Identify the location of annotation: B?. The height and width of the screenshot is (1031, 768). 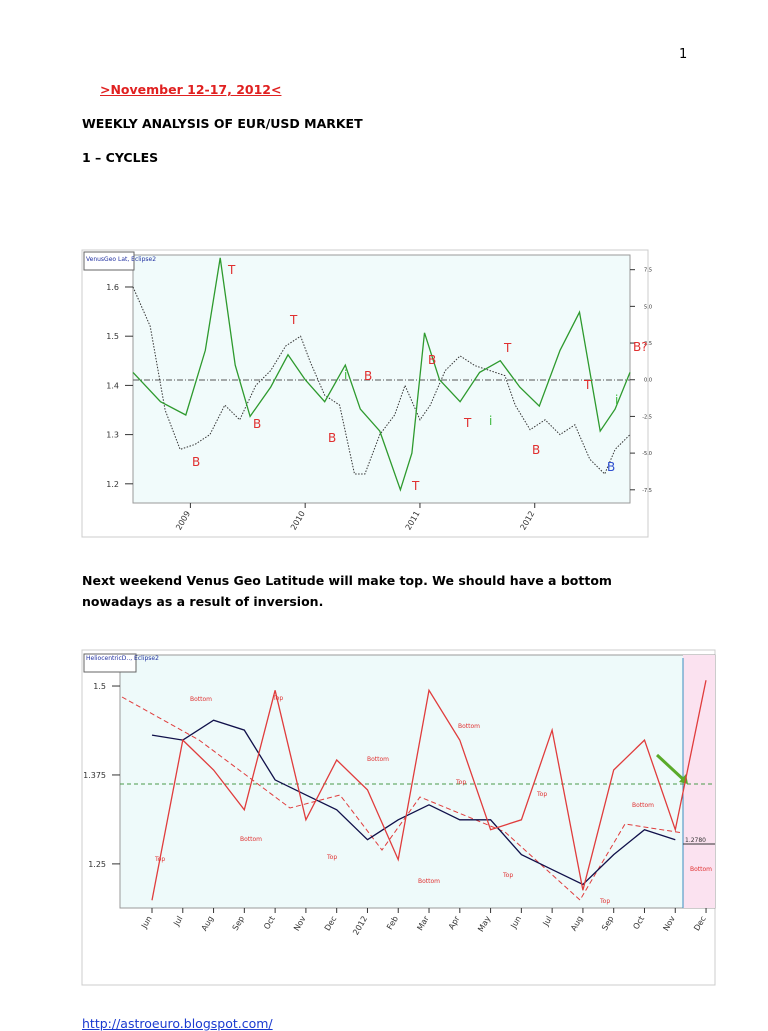
(640, 347).